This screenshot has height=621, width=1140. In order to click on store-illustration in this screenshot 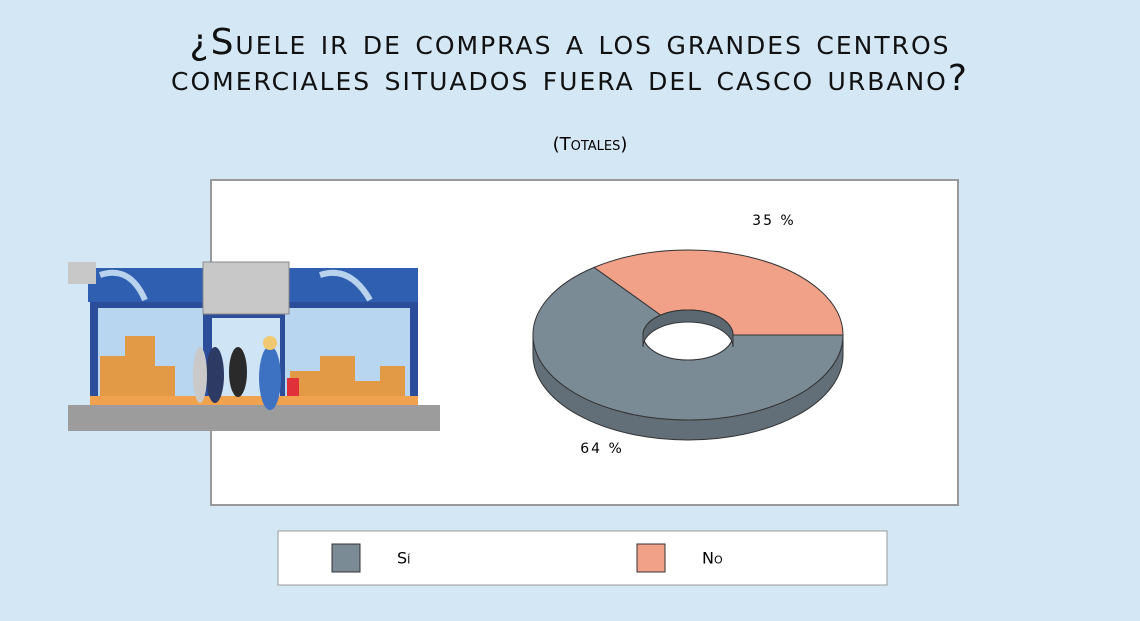, I will do `click(254, 346)`.